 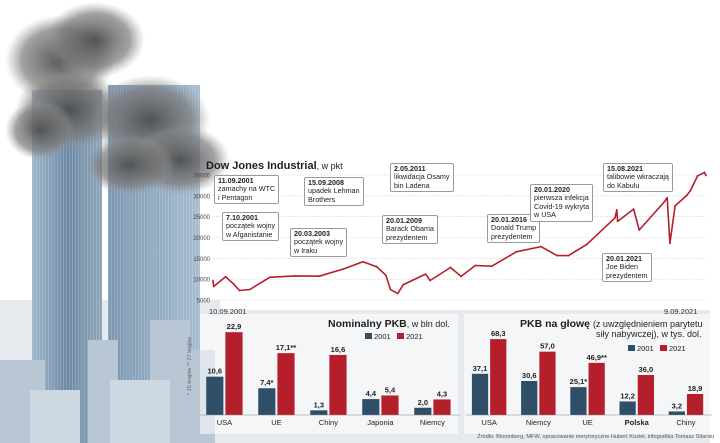 I want to click on x-end-label: 9.09.2021, so click(x=681, y=311).